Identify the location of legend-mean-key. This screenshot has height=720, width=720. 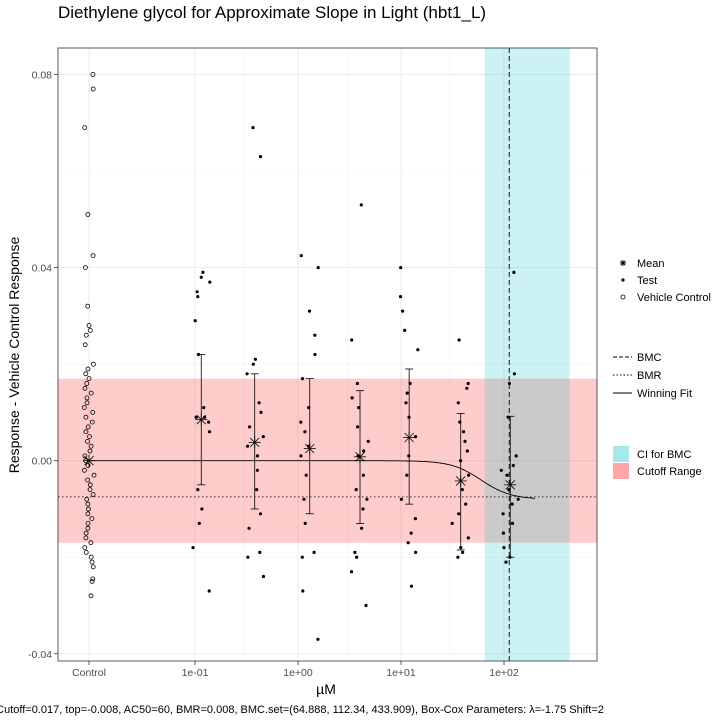
(623, 263).